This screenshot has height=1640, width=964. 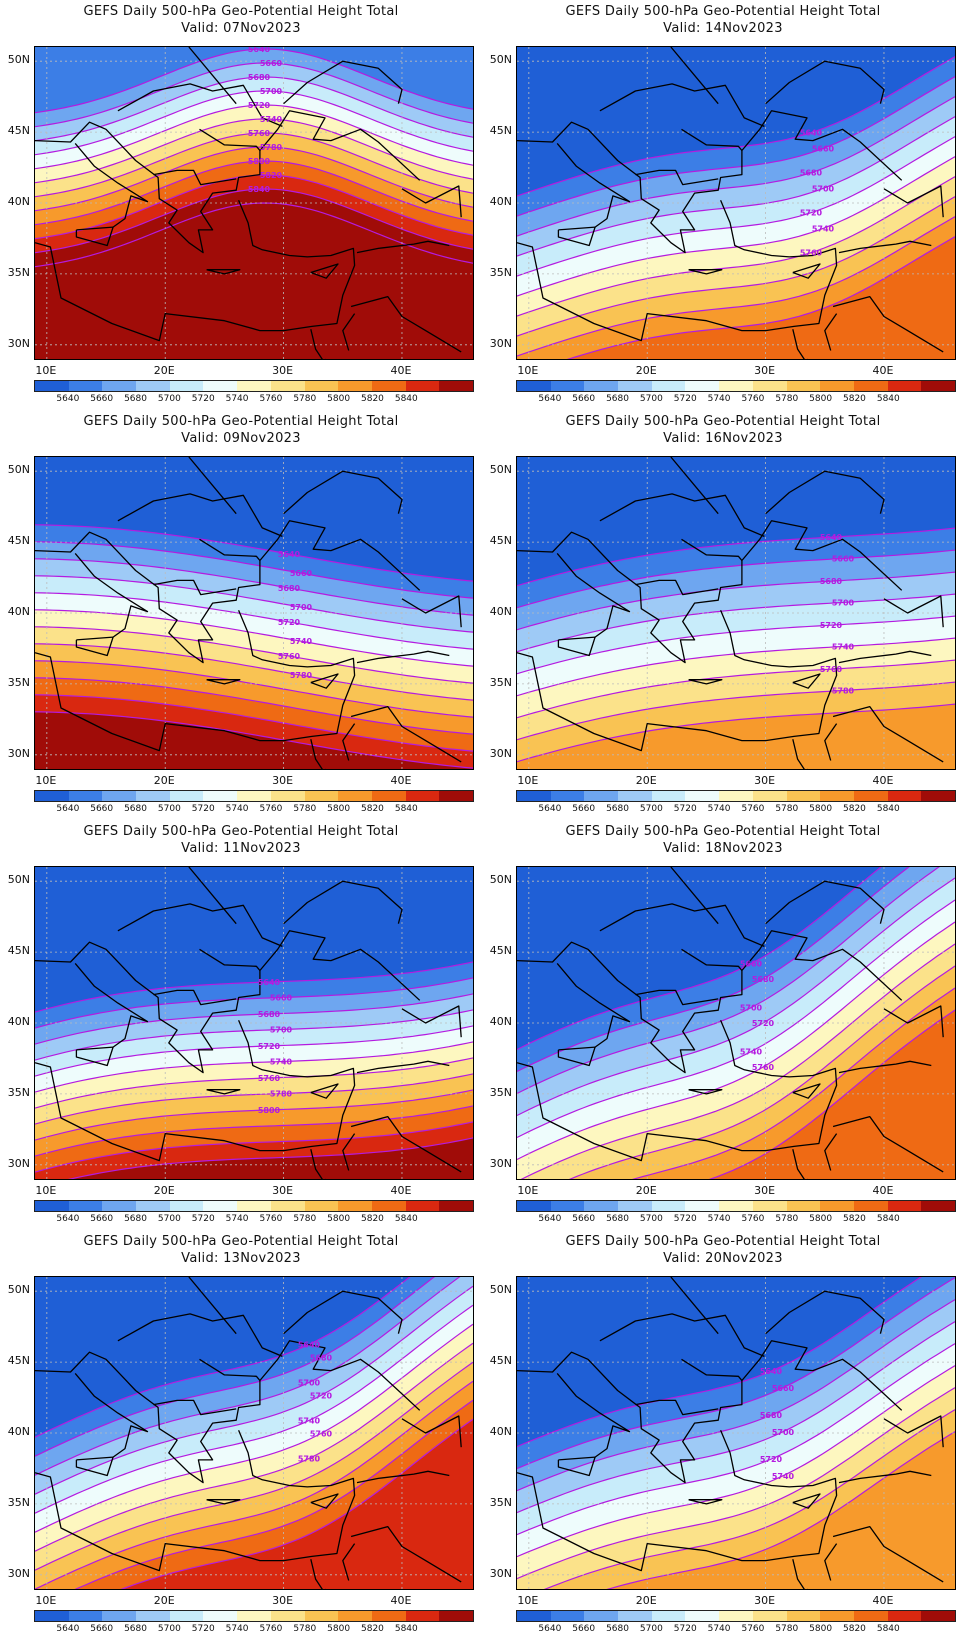 I want to click on latitude-tick-label: 30N, so click(x=500, y=1573).